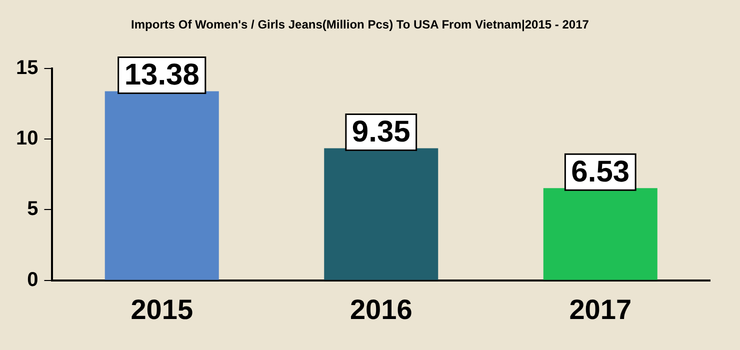  What do you see at coordinates (381, 132) in the screenshot?
I see `data-label: 9.35` at bounding box center [381, 132].